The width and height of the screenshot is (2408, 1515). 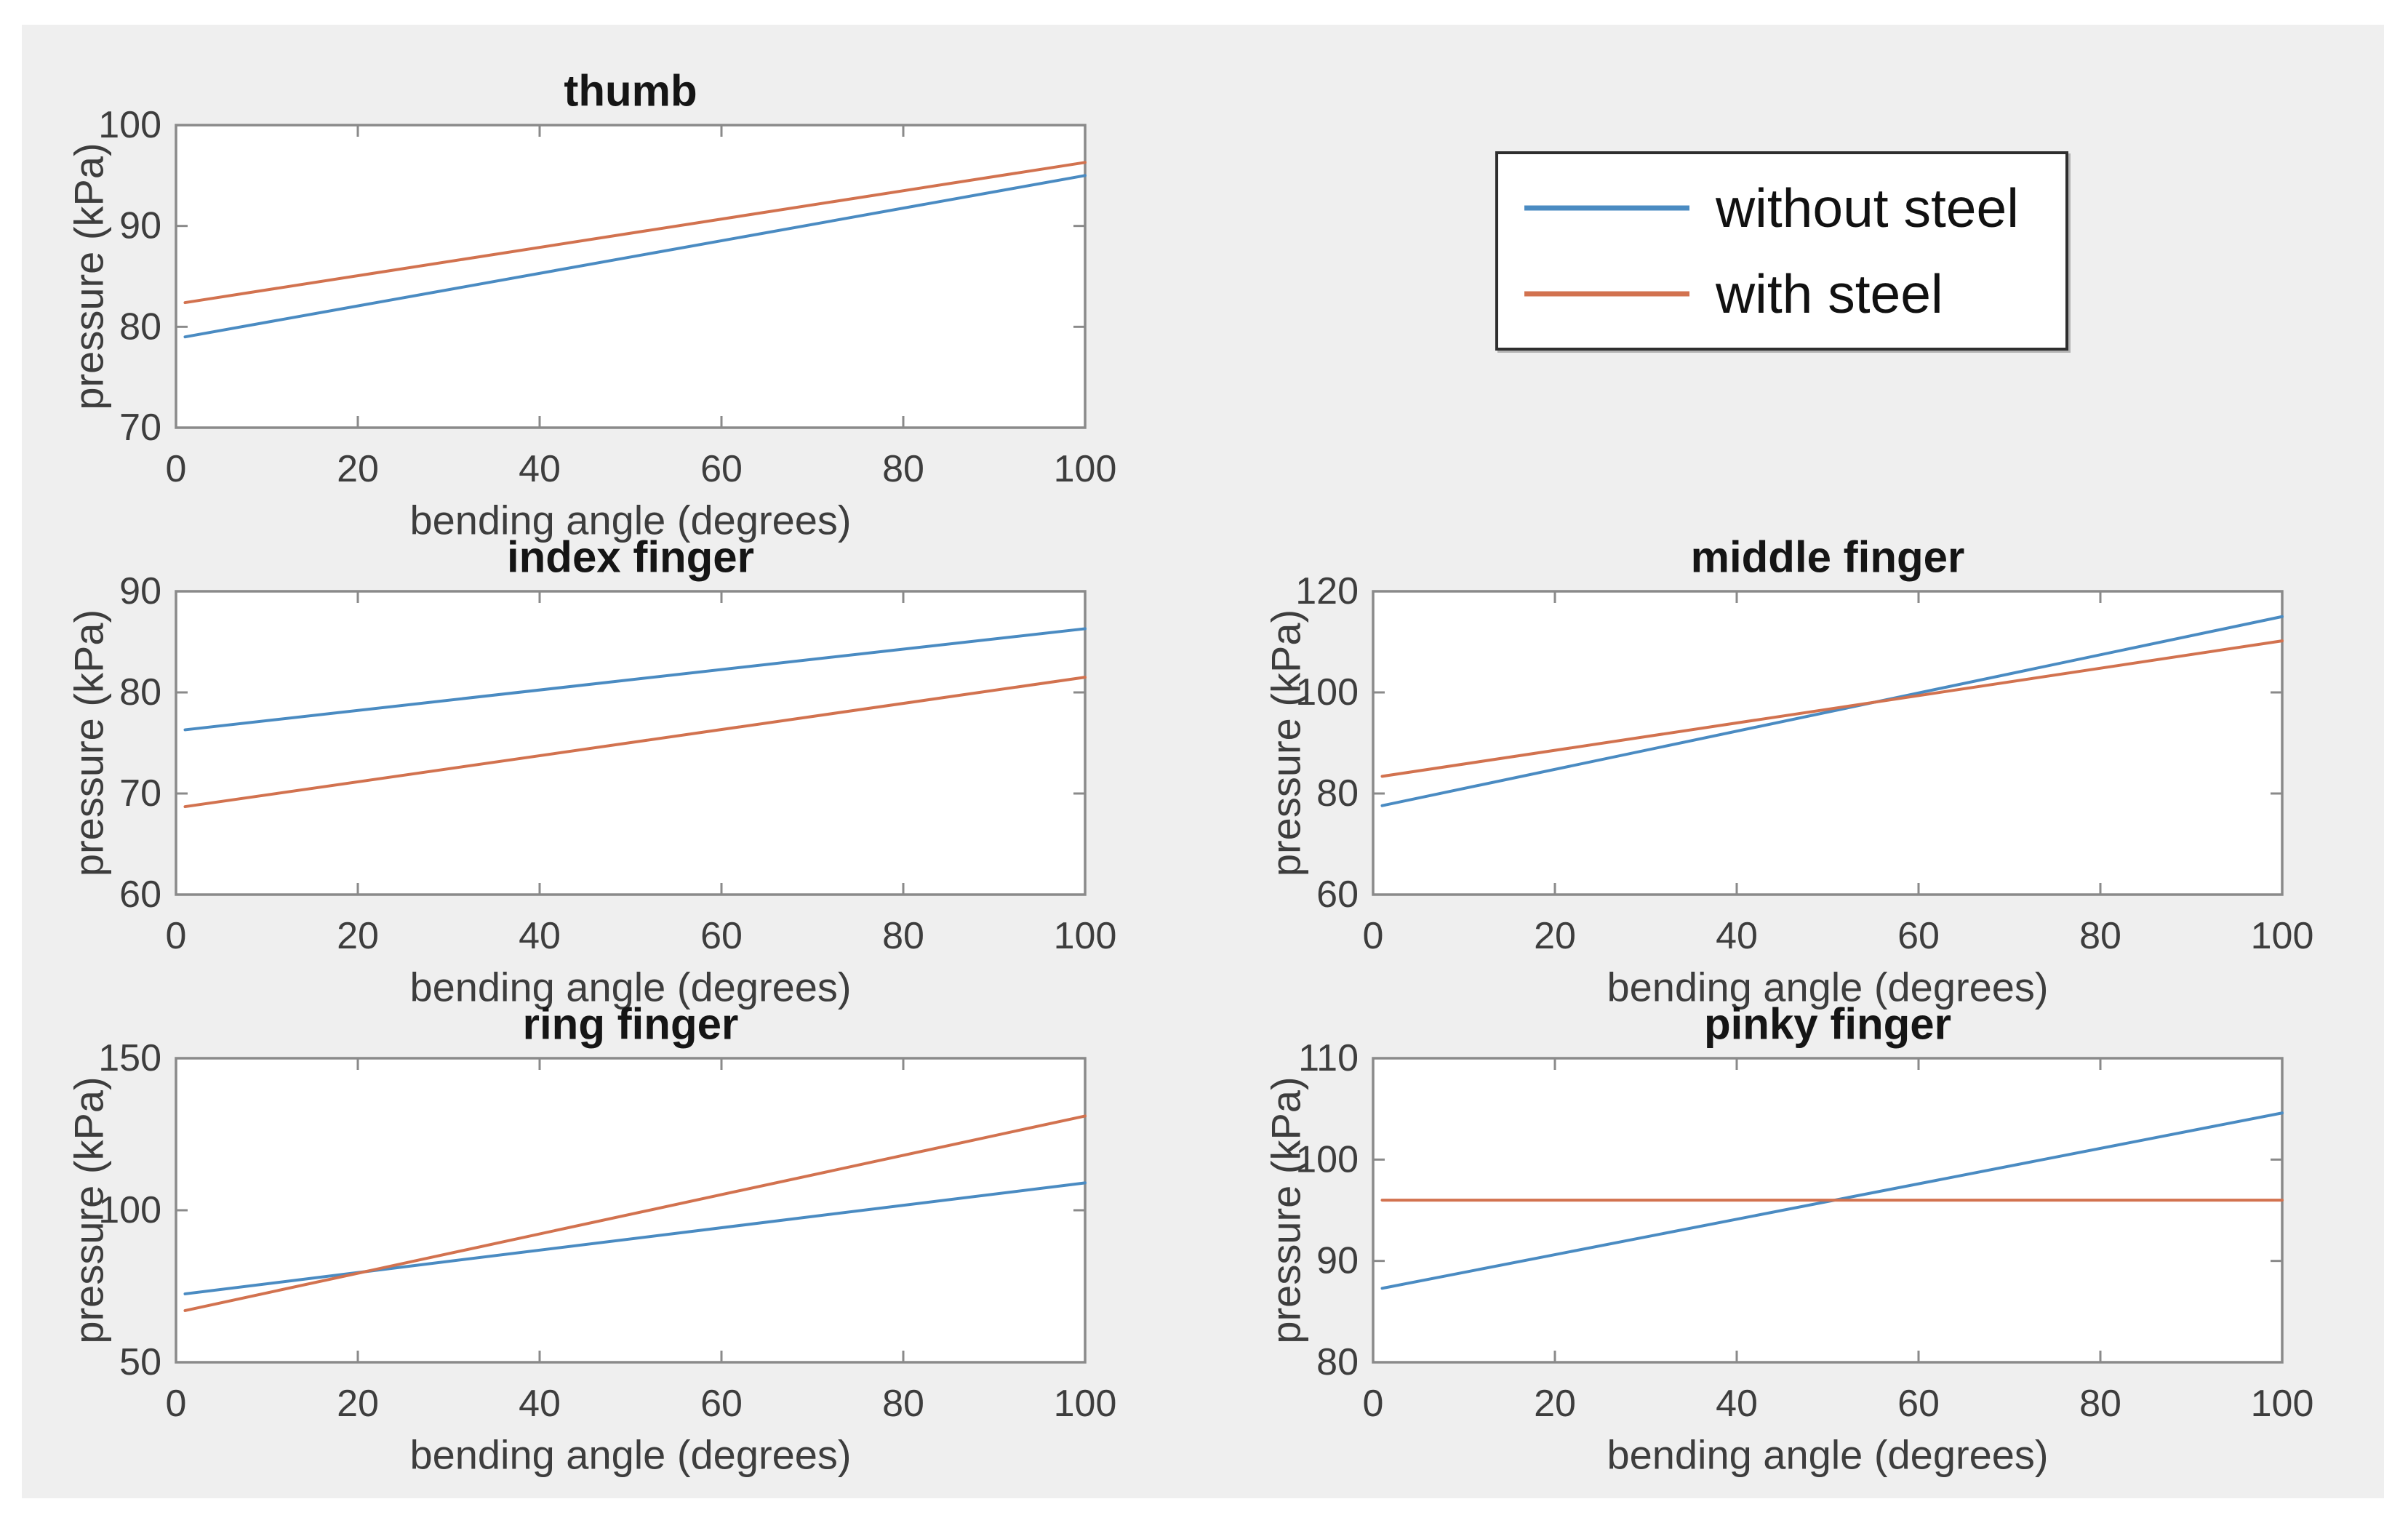 I want to click on chart-title: middle finger, so click(x=1828, y=557).